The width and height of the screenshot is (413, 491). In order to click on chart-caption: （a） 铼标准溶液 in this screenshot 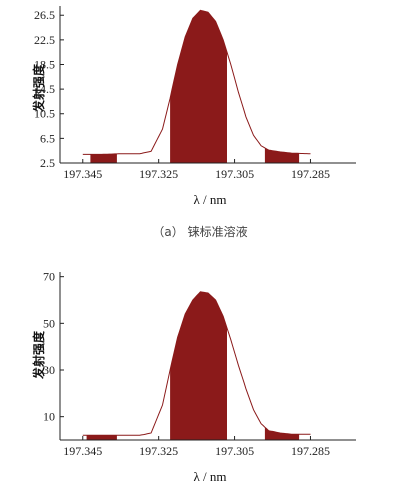, I will do `click(199, 231)`.